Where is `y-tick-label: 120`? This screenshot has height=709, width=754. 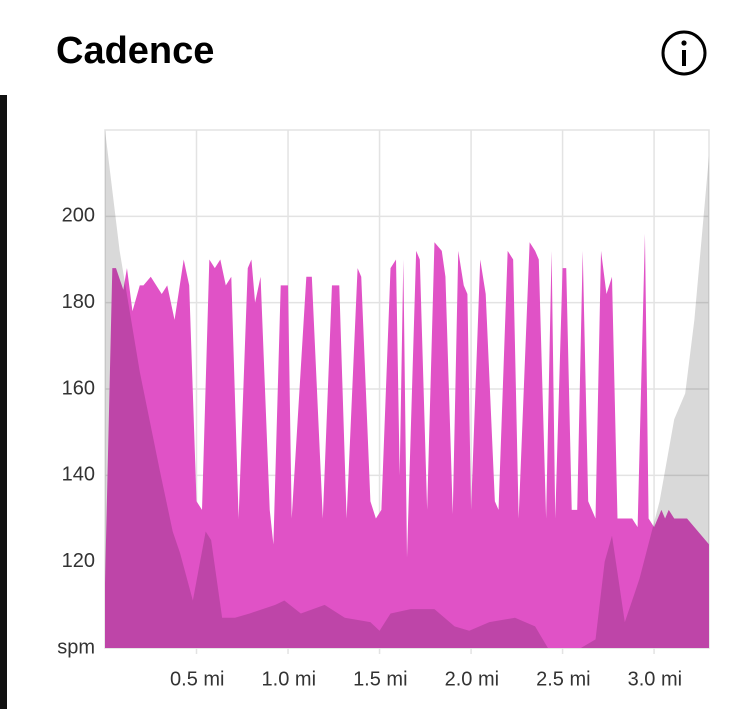 y-tick-label: 120 is located at coordinates (78, 561).